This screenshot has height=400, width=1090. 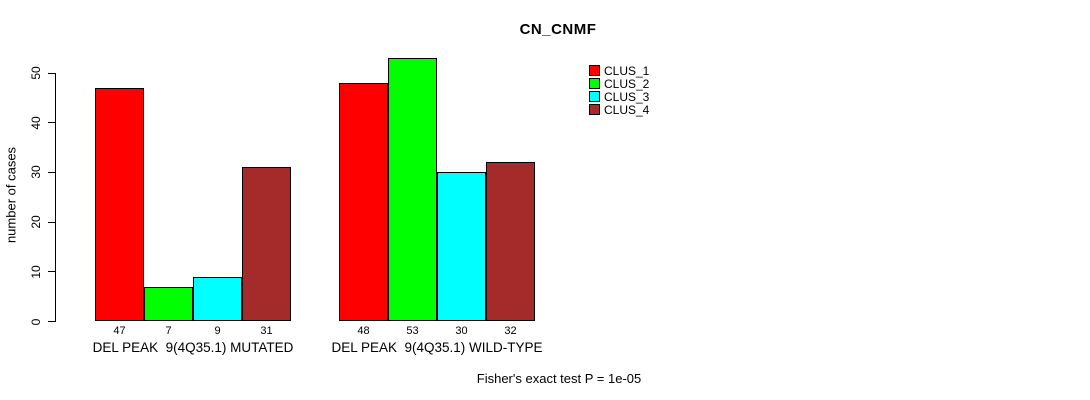 I want to click on y-tick-label: 50, so click(x=36, y=73).